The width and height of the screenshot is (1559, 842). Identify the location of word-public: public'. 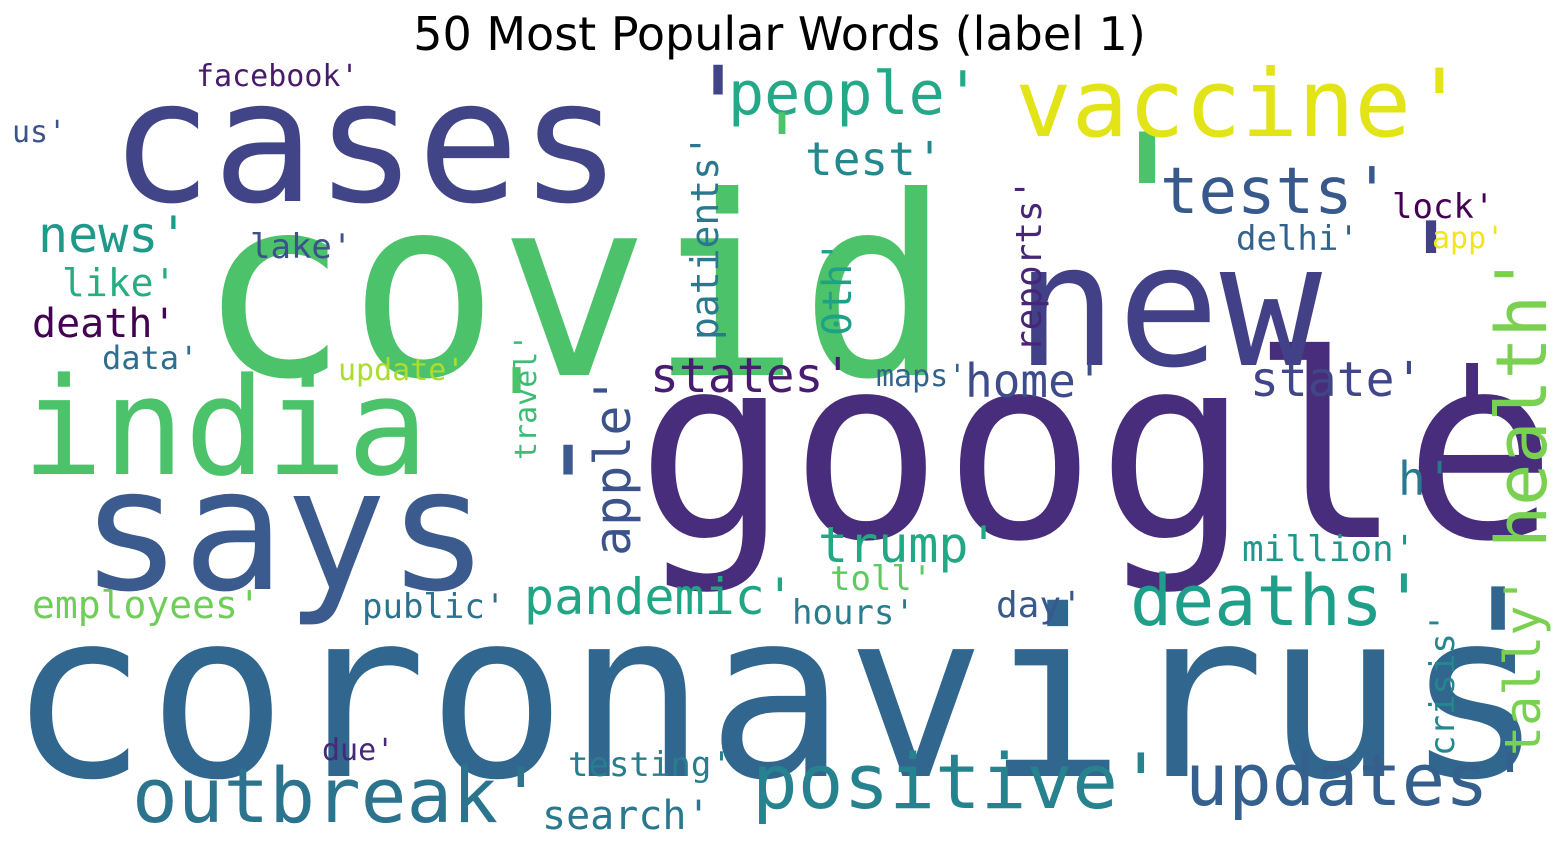
(434, 607).